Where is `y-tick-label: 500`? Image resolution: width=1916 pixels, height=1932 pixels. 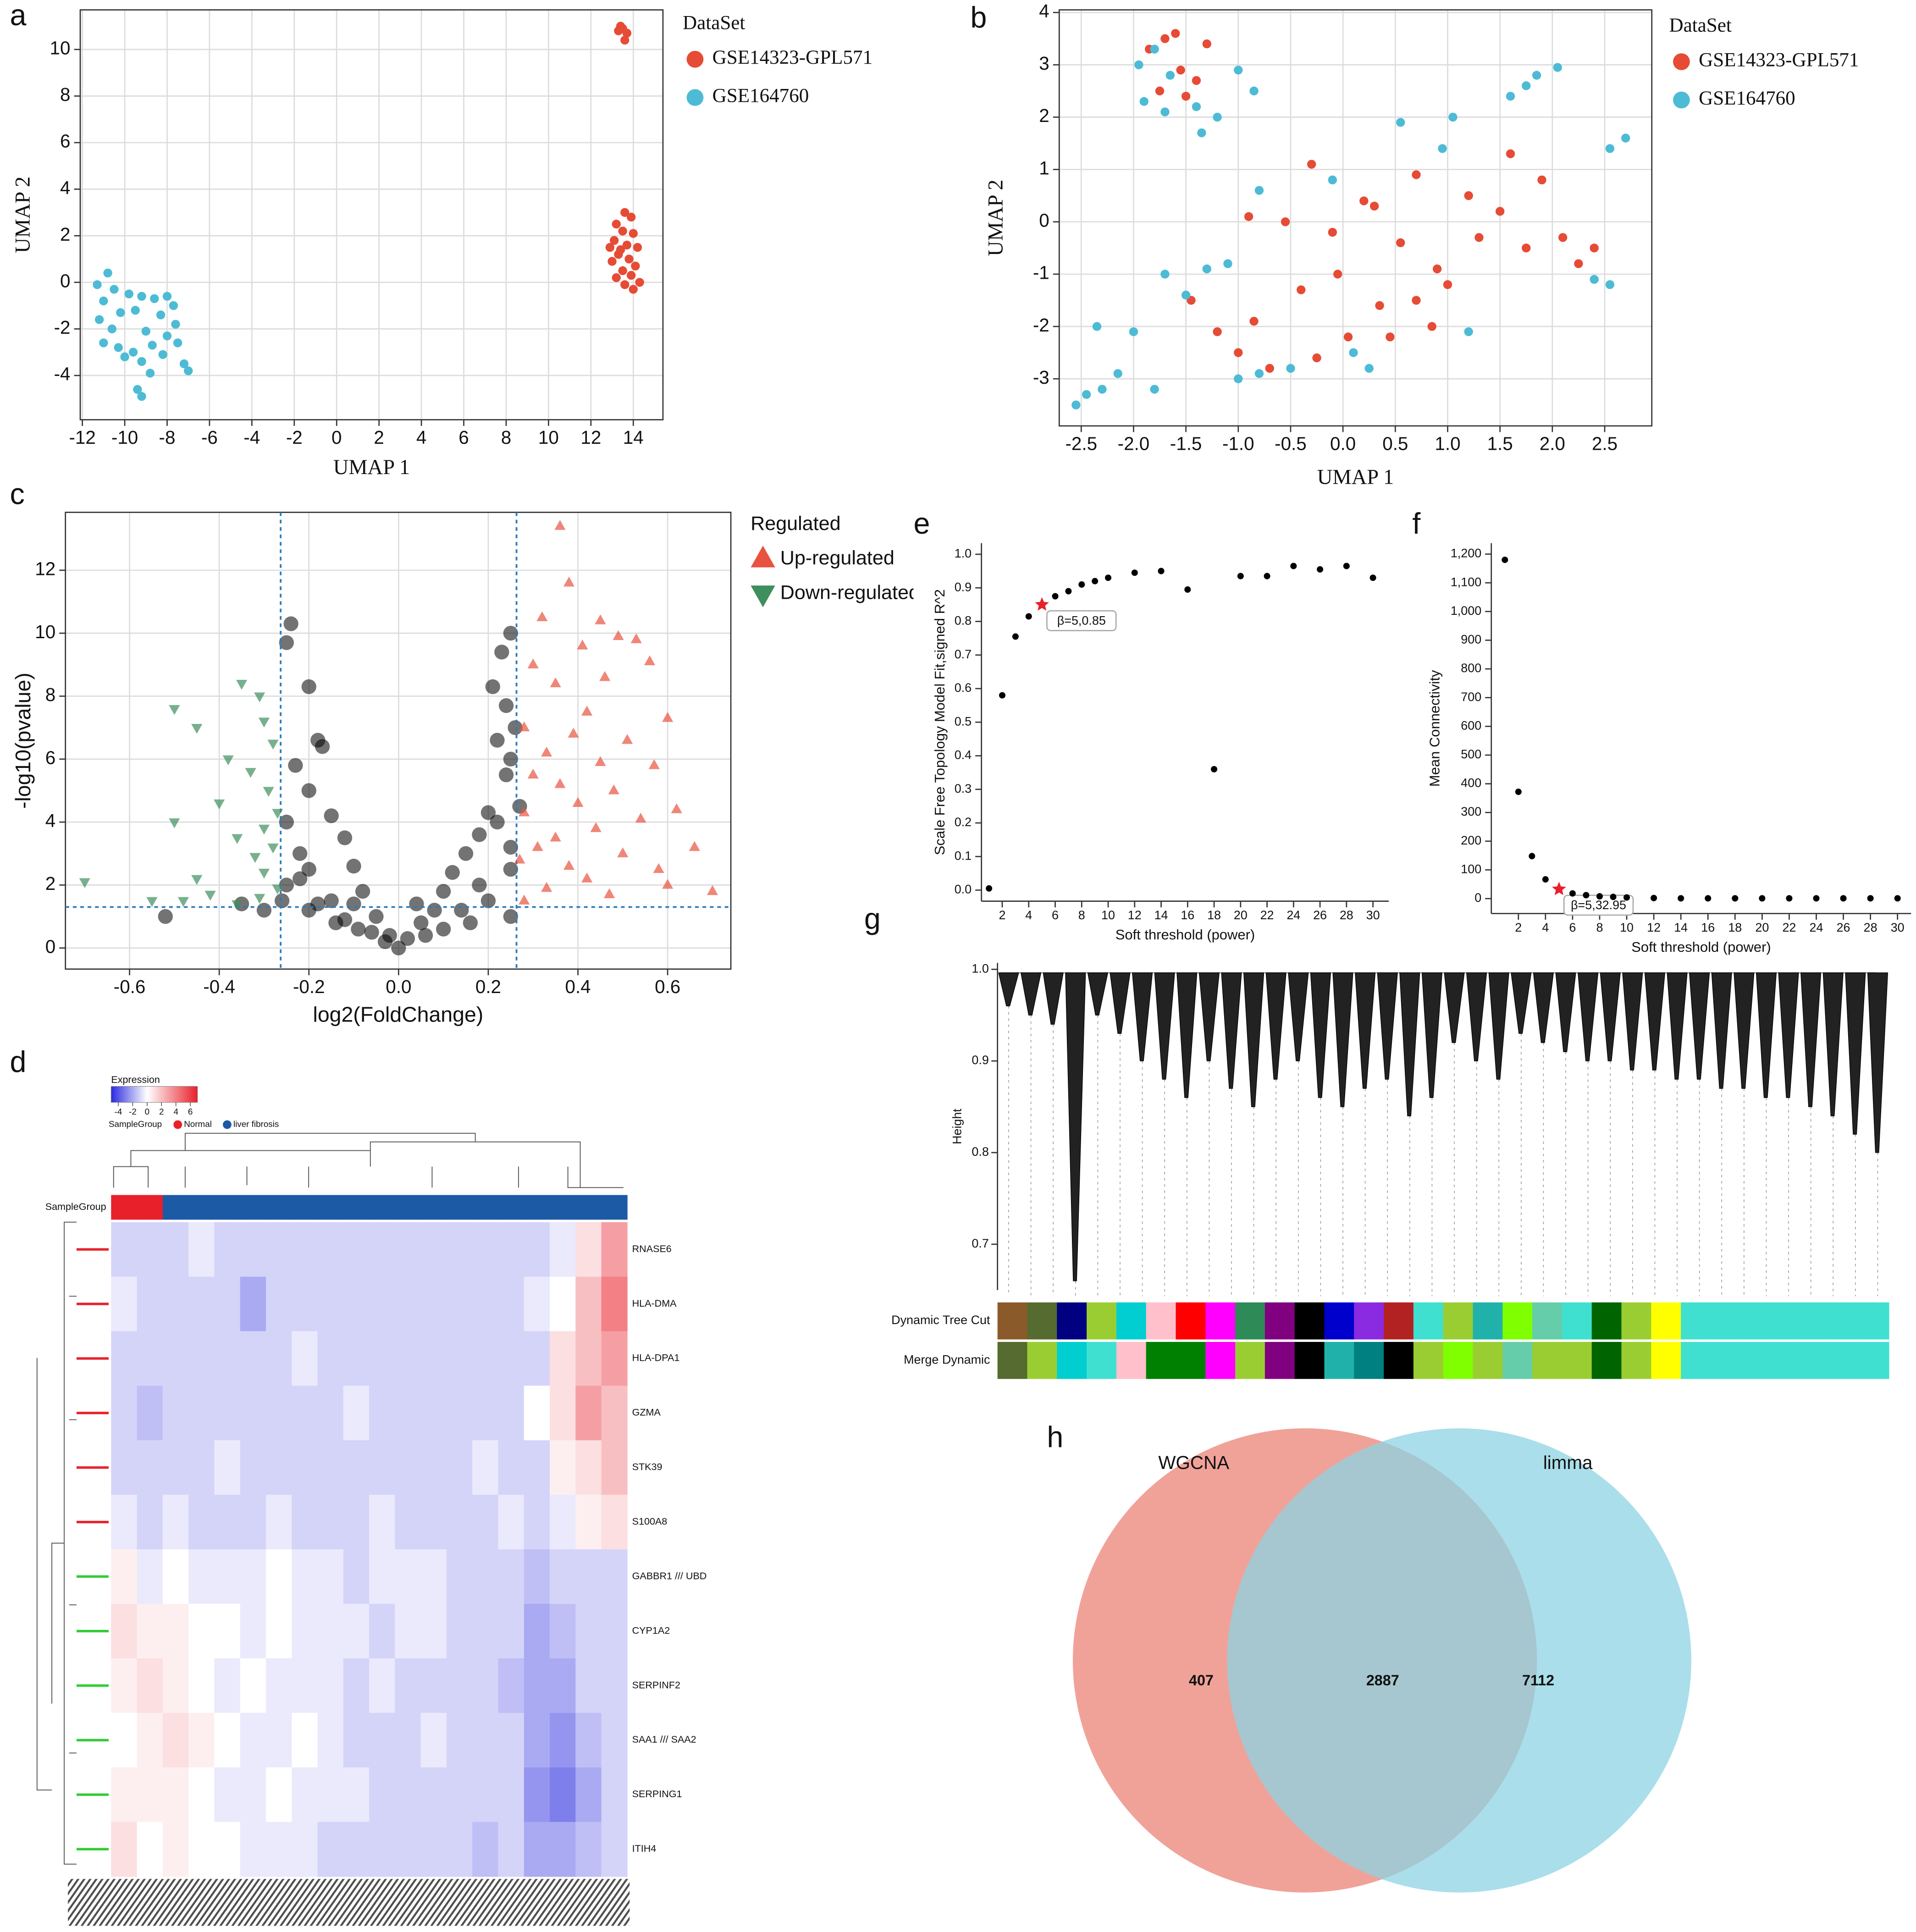
y-tick-label: 500 is located at coordinates (1471, 754).